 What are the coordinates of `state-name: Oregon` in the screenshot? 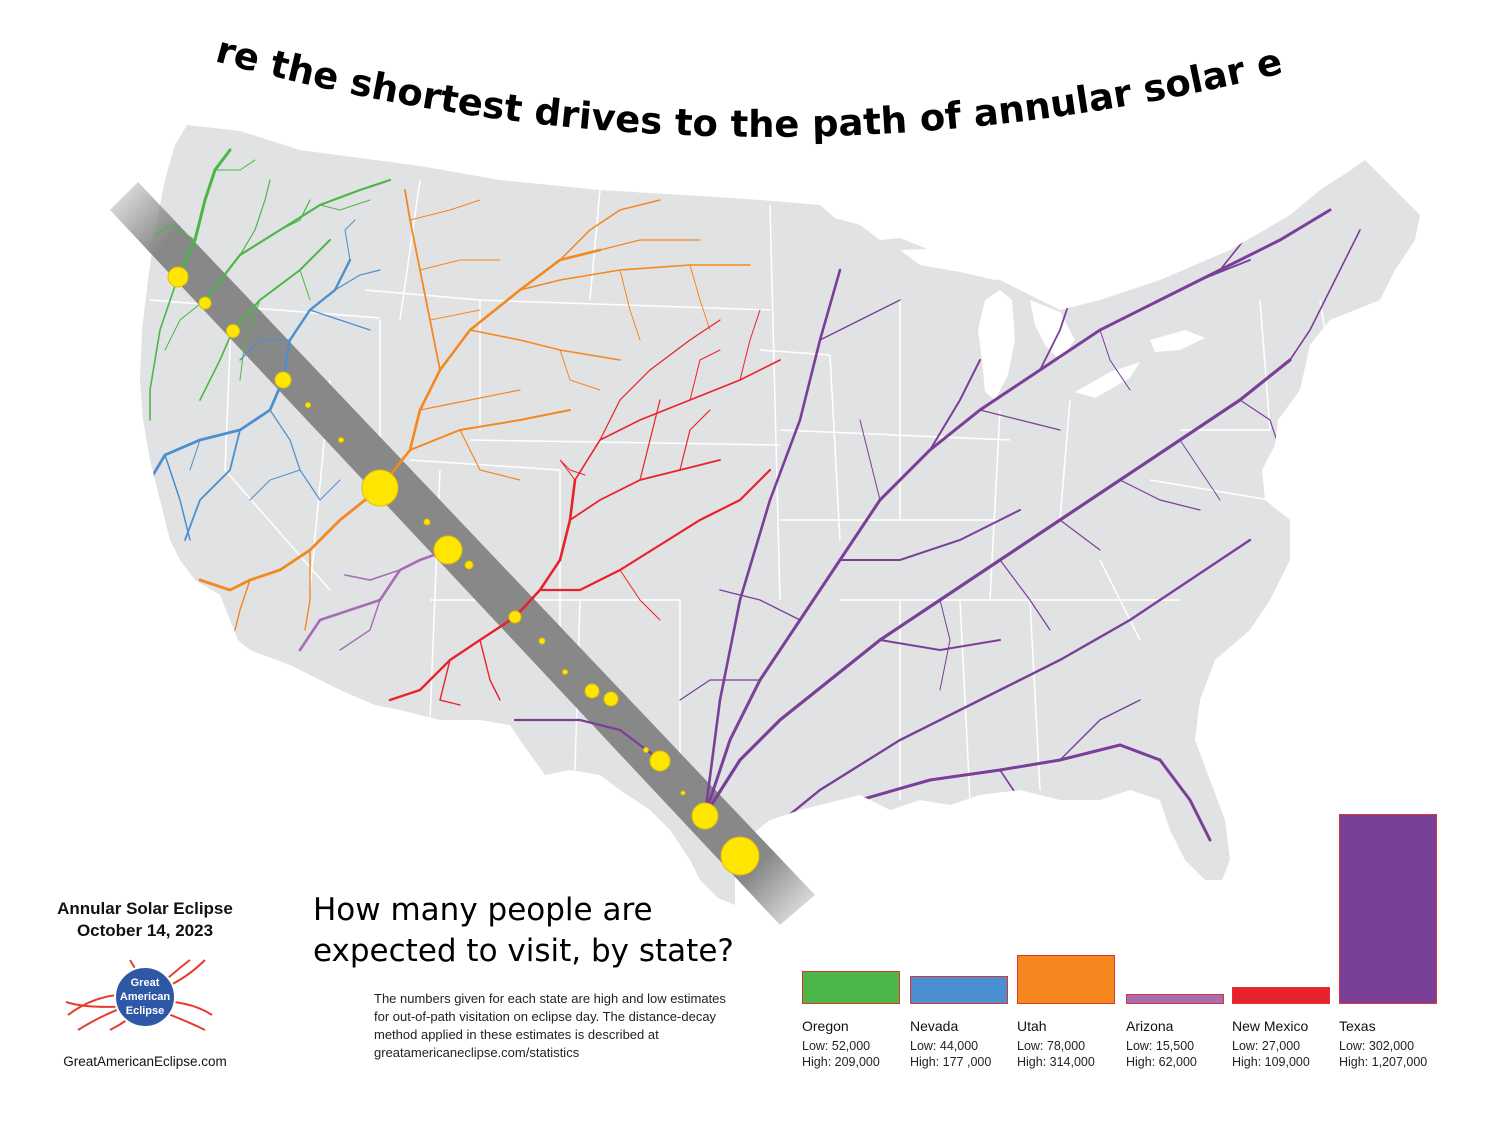 It's located at (825, 1026).